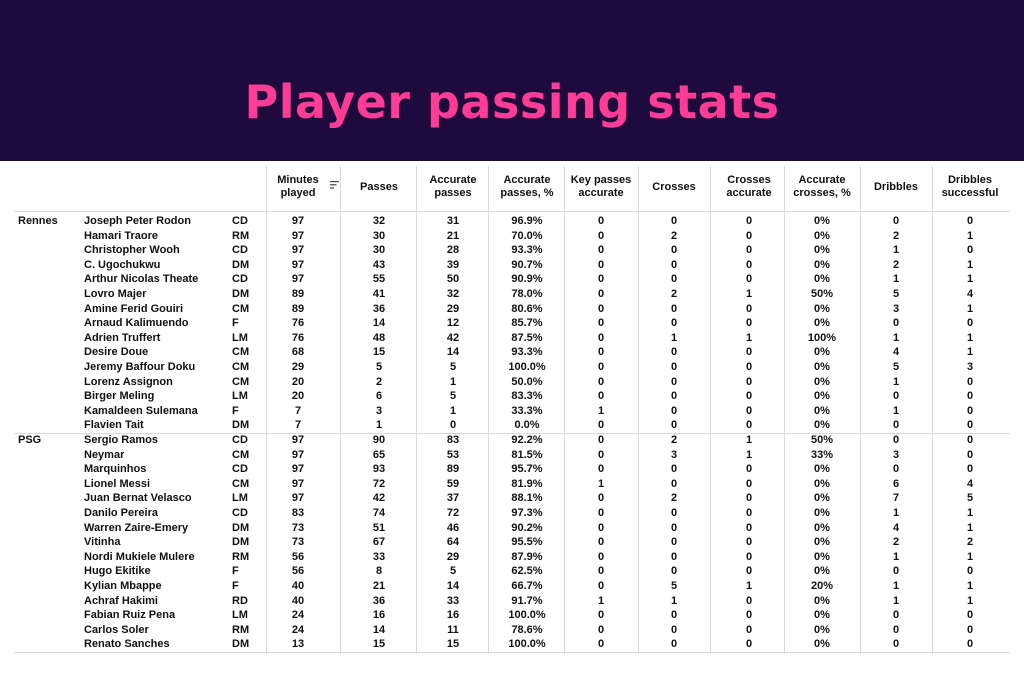  I want to click on player-name-cell: Hamari Traore, so click(121, 235).